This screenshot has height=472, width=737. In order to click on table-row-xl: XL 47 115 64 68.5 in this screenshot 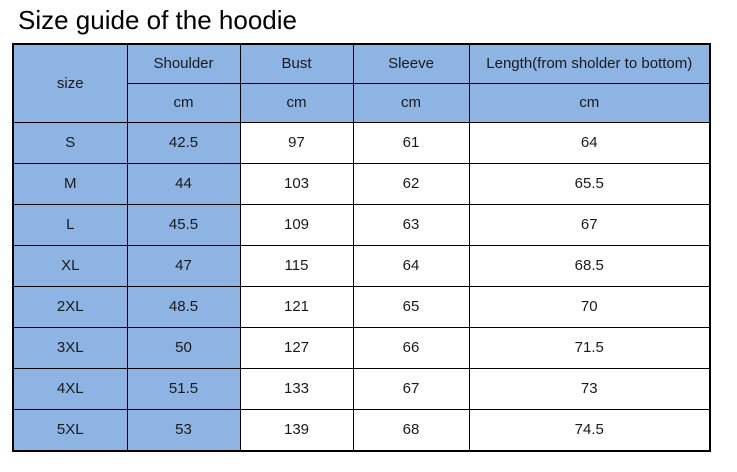, I will do `click(361, 265)`.